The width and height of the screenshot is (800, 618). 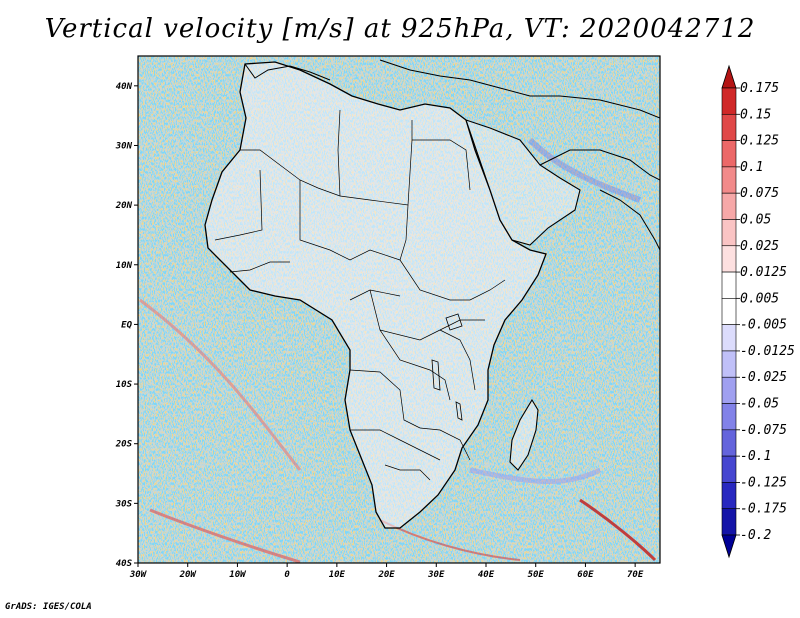 I want to click on colorbar-label: 0.0125, so click(x=763, y=272).